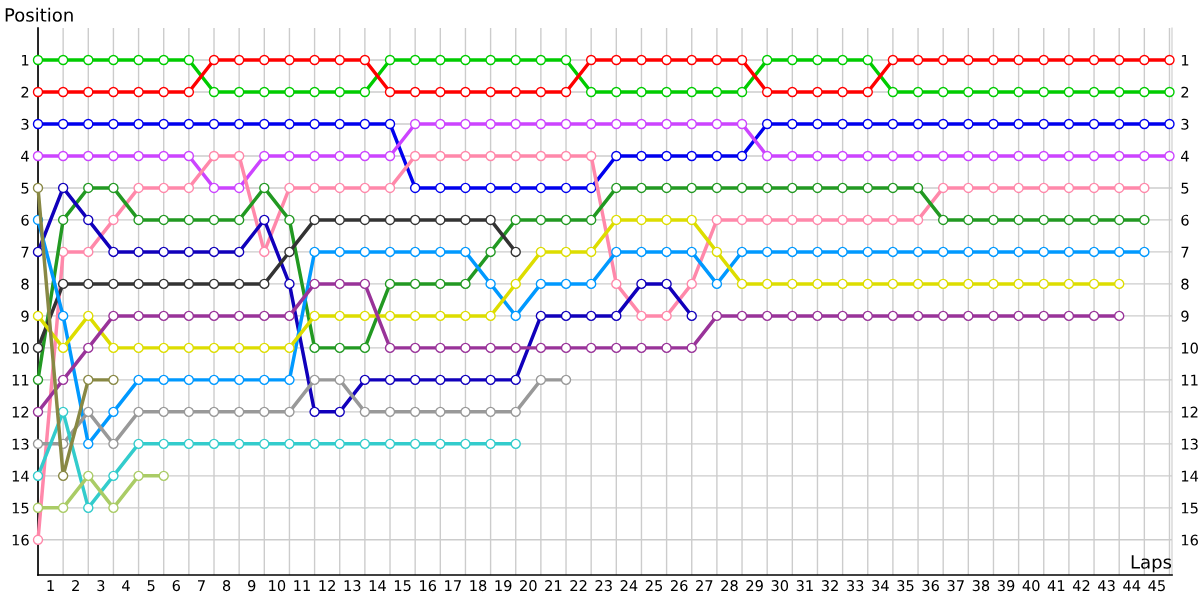 The image size is (1200, 600). I want to click on y-tick-label: 1, so click(25, 60).